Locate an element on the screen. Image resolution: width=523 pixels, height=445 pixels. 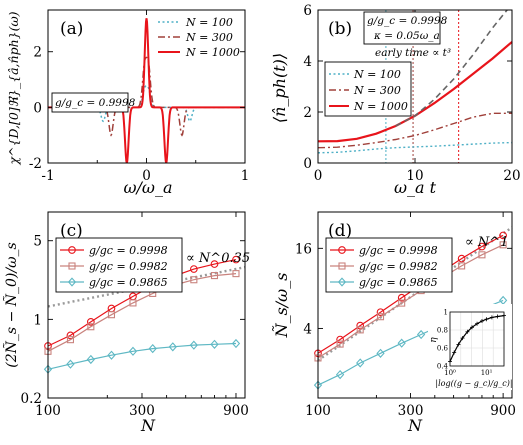
legend-entry-d-2: g/gc = 0.9982 is located at coordinates (398, 266).